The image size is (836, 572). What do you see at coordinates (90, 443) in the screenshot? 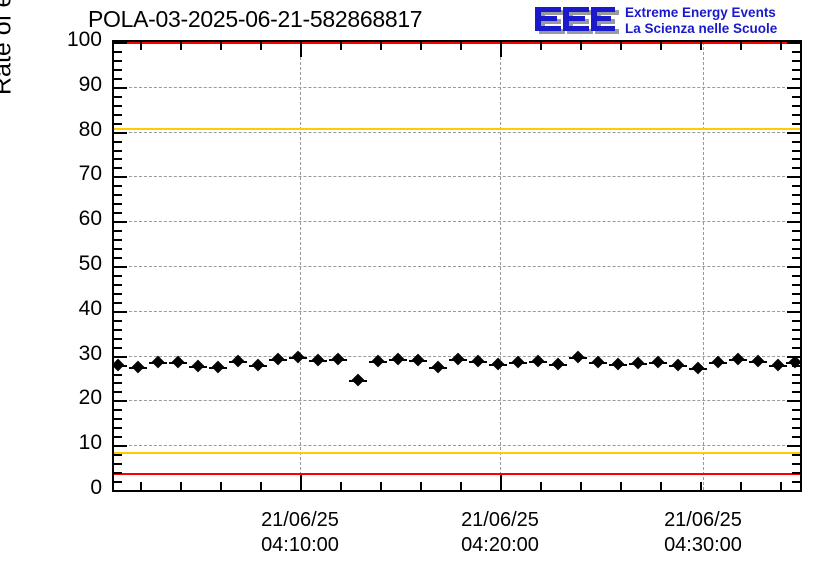
I see `y-axis-label-10: 10` at bounding box center [90, 443].